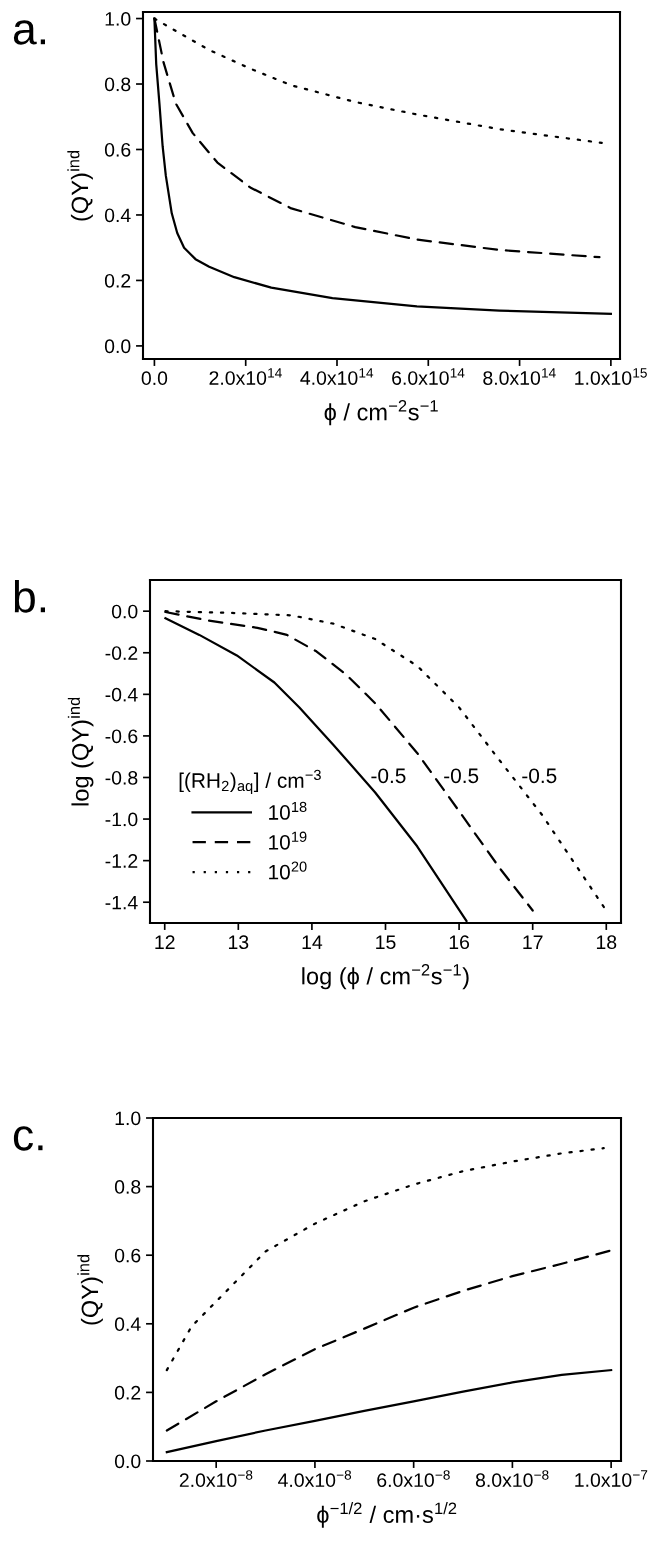 The height and width of the screenshot is (1555, 664). I want to click on y-tick-label: -0.8, so click(121, 777).